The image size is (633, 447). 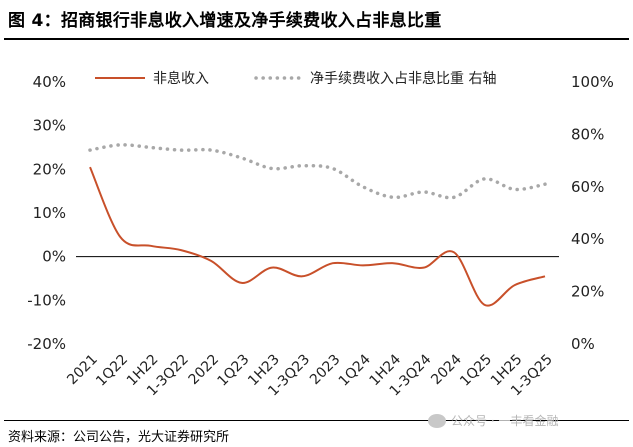 I want to click on right-tick-label: 0%, so click(x=583, y=344).